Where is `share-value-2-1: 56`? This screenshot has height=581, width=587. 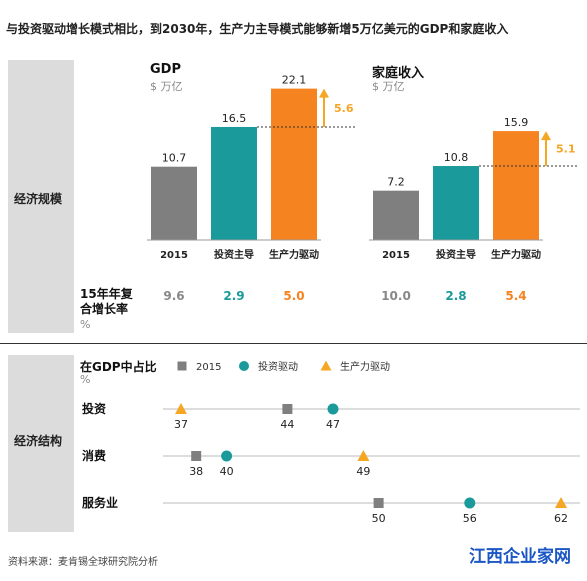
share-value-2-1: 56 is located at coordinates (470, 518).